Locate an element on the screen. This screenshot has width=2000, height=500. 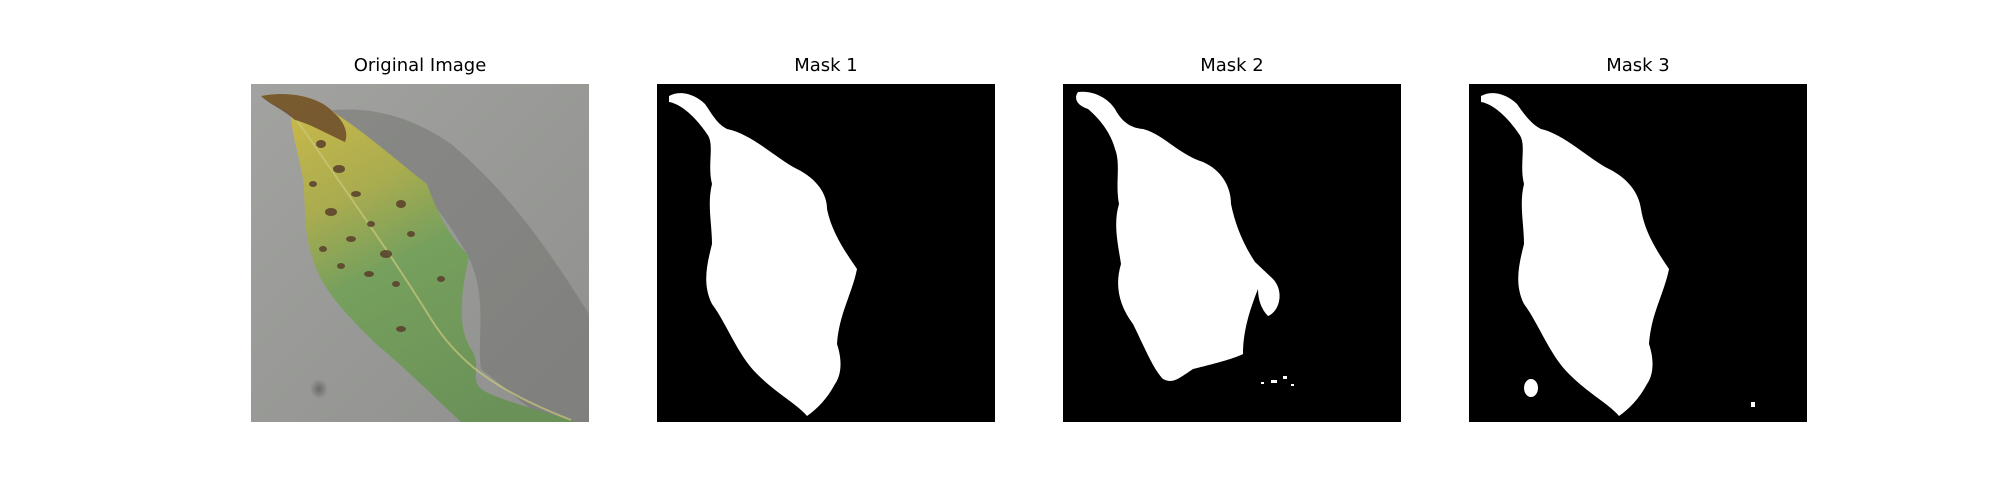
original-leaf-photo is located at coordinates (420, 253).